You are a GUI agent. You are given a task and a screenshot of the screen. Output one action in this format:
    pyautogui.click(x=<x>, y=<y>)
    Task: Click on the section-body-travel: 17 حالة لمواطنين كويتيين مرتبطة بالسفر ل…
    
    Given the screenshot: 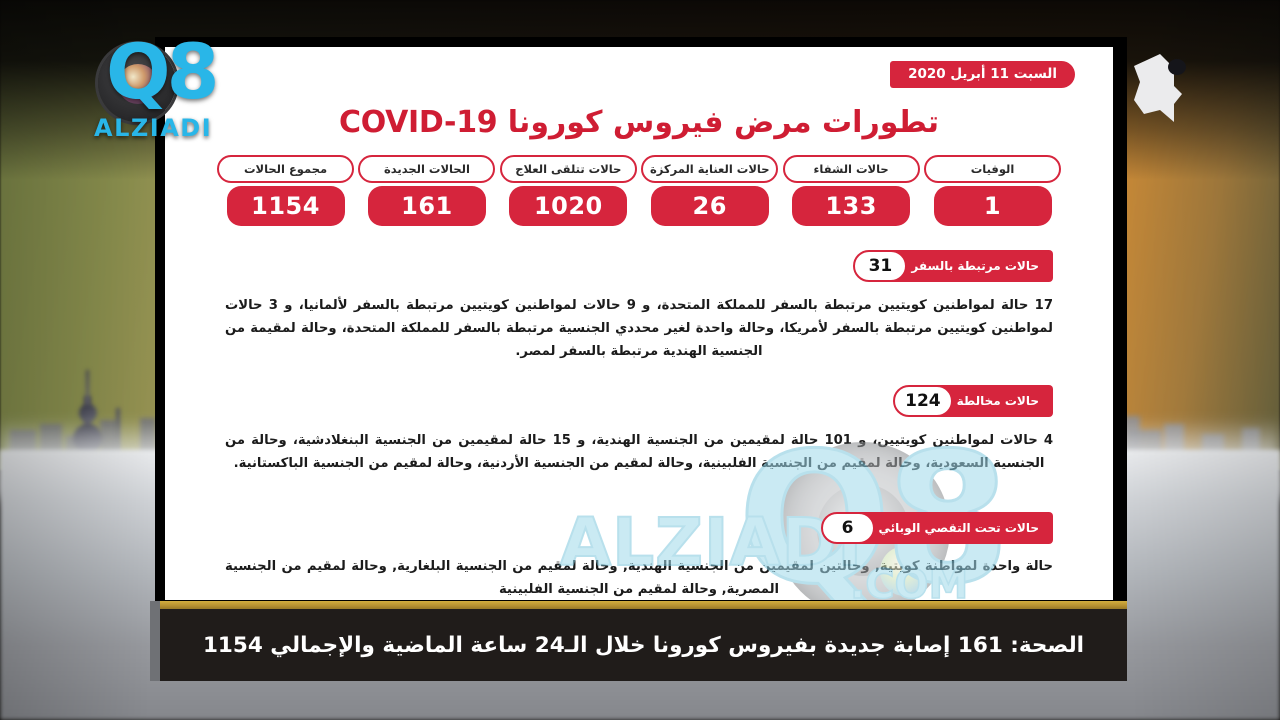 What is the action you would take?
    pyautogui.click(x=639, y=329)
    